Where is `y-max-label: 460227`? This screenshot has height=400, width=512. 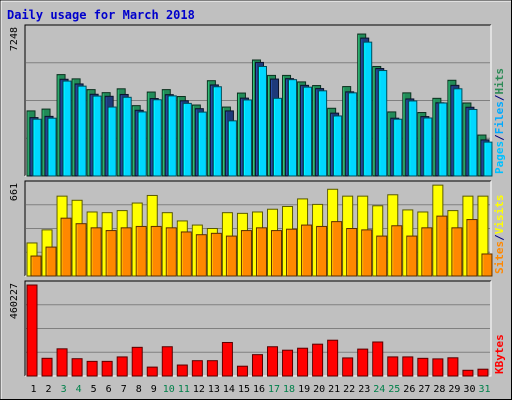
y-max-label: 460227 is located at coordinates (14, 301).